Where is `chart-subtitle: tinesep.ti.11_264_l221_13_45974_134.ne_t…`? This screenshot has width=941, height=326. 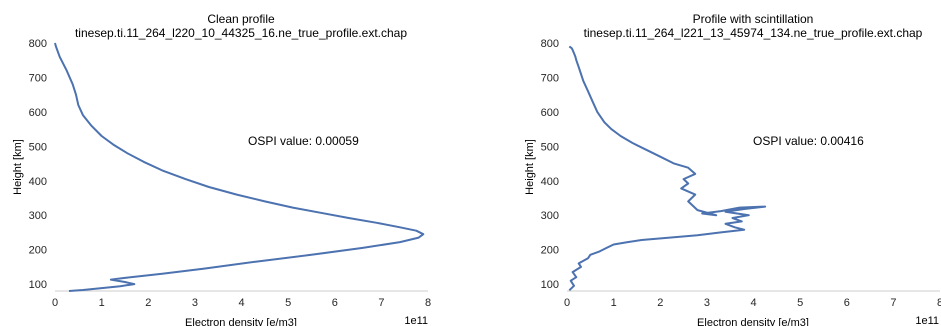 chart-subtitle: tinesep.ti.11_264_l221_13_45974_134.ne_t… is located at coordinates (753, 33).